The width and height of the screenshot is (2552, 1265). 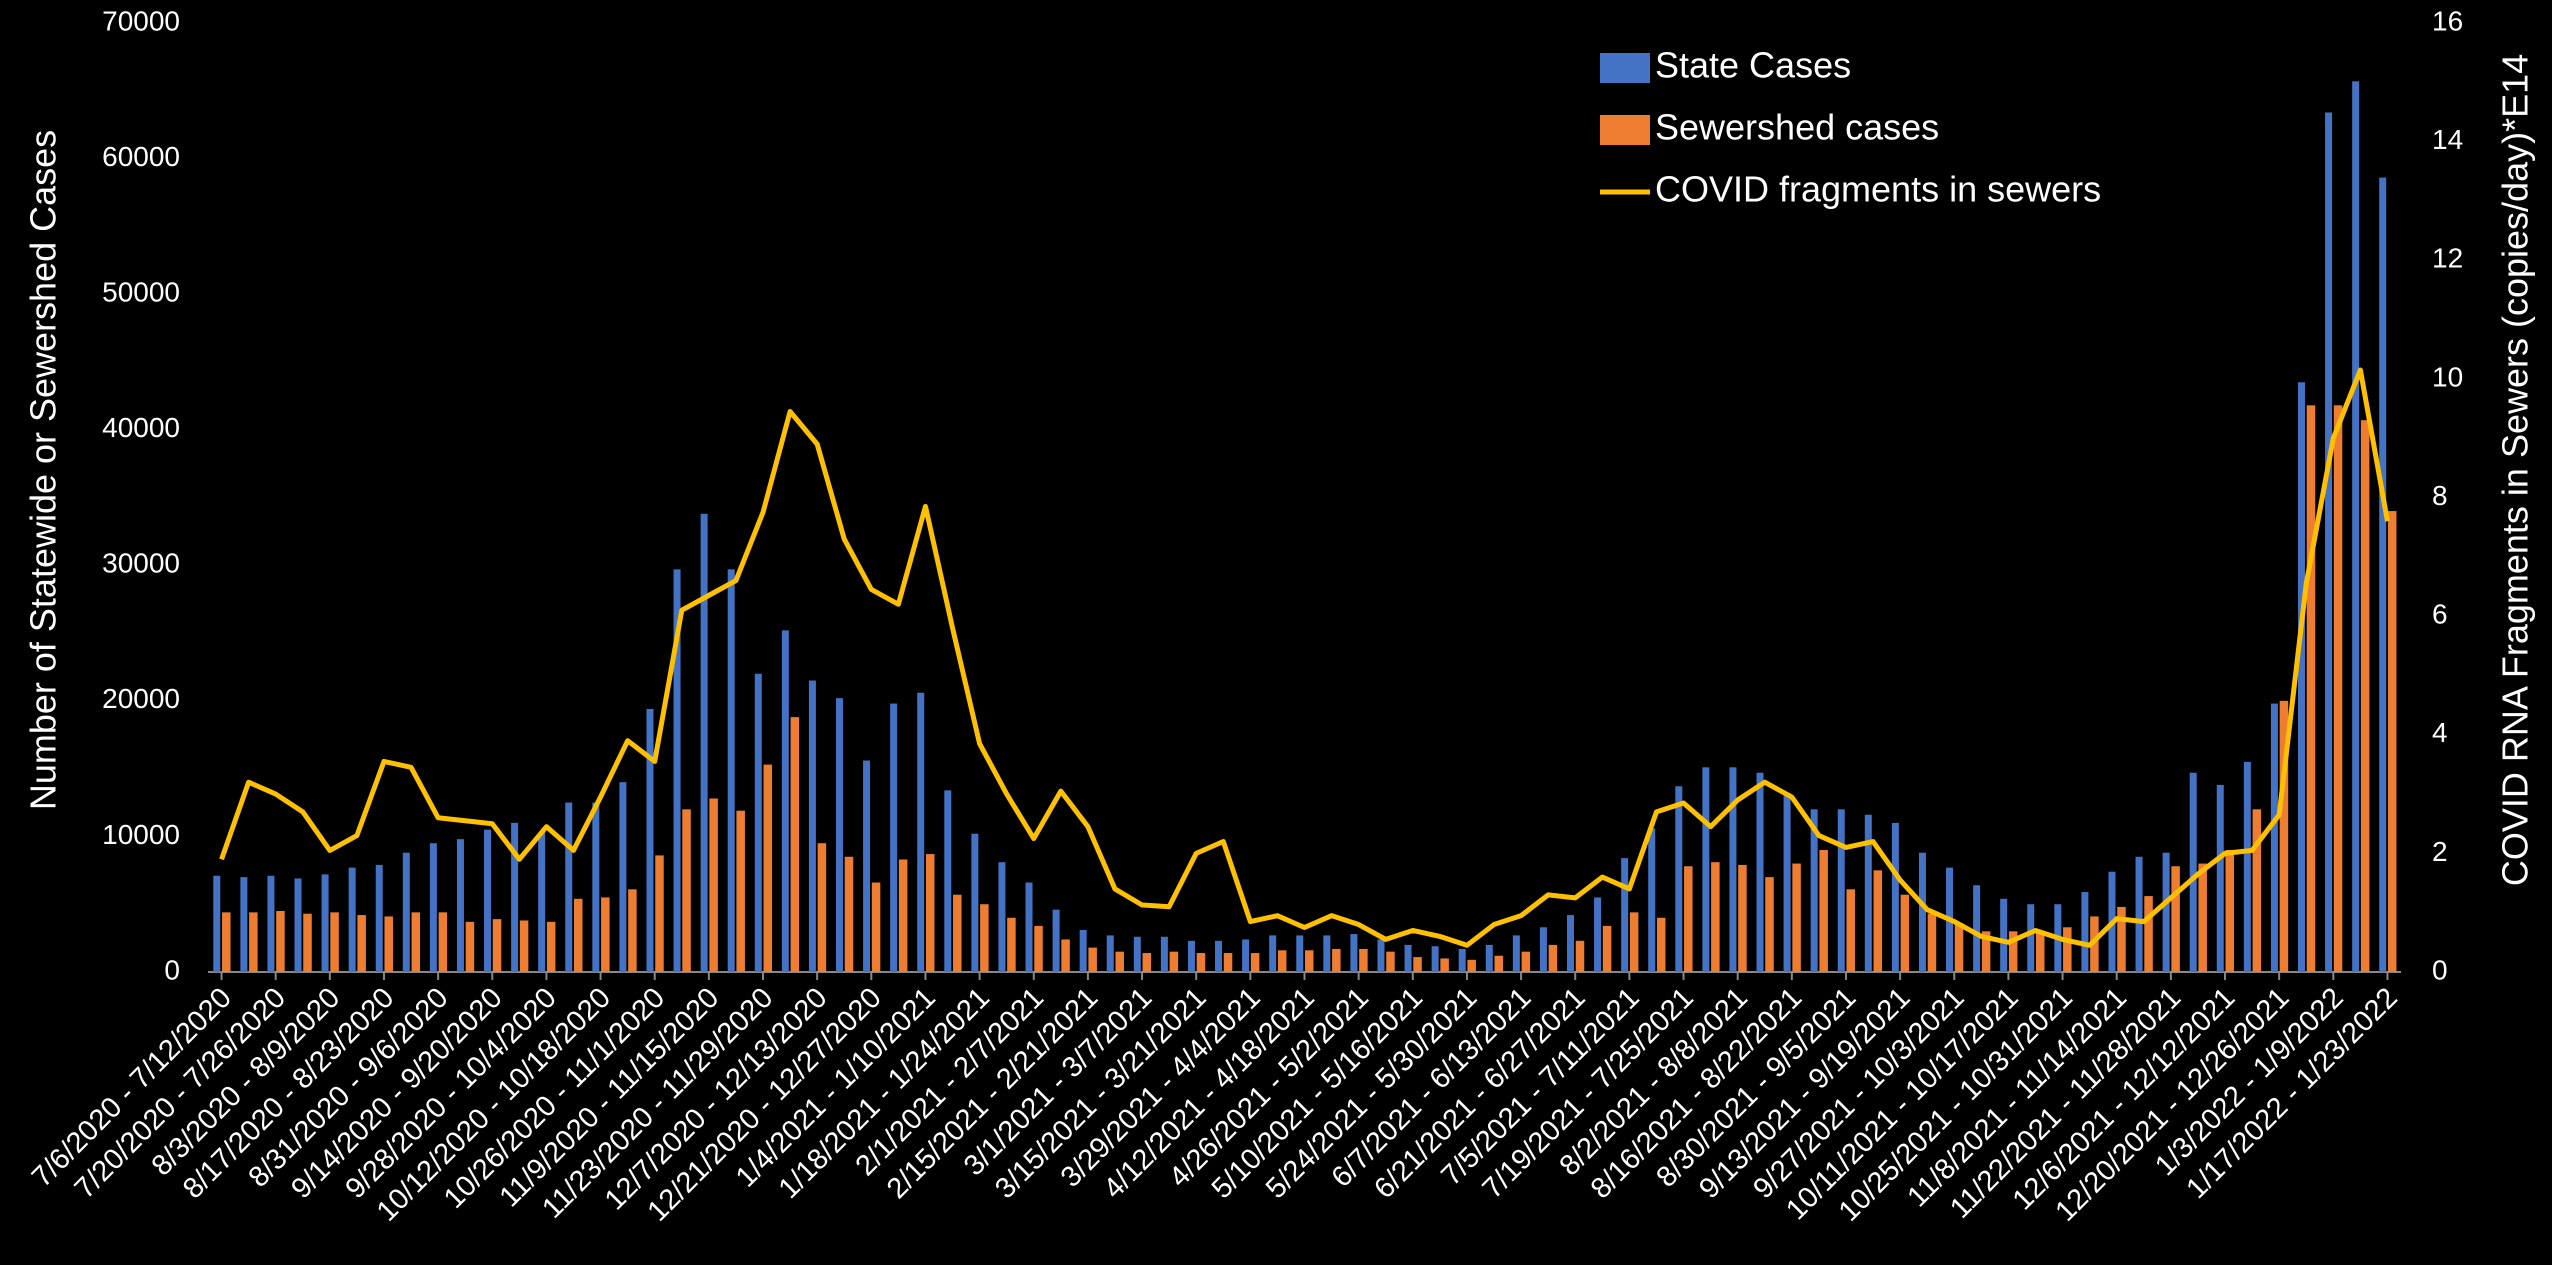 What do you see at coordinates (141, 156) in the screenshot?
I see `y-tick-label: 60000` at bounding box center [141, 156].